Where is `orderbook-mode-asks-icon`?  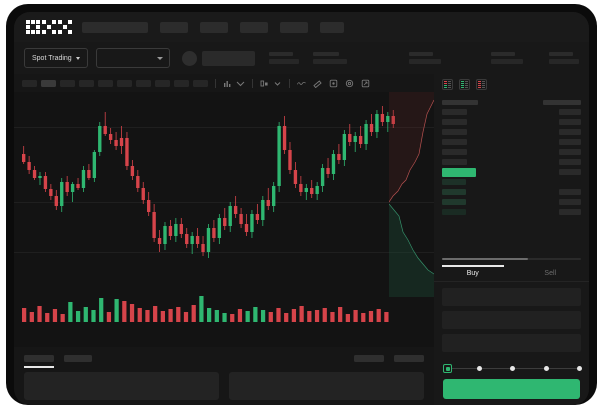
orderbook-mode-asks-icon is located at coordinates (481, 84).